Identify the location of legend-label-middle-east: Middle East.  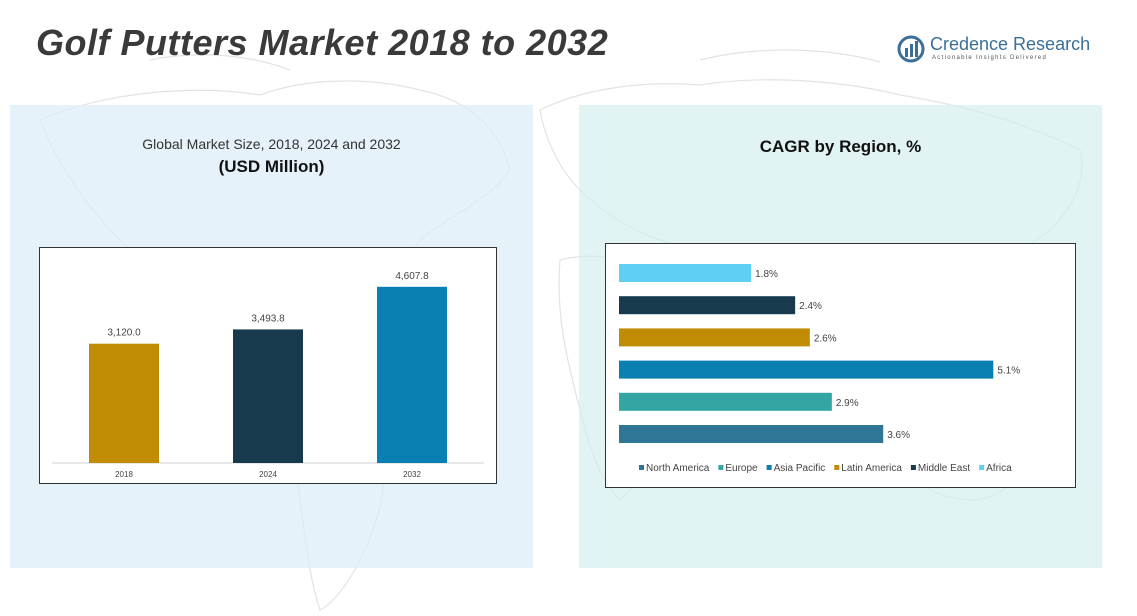
(944, 468).